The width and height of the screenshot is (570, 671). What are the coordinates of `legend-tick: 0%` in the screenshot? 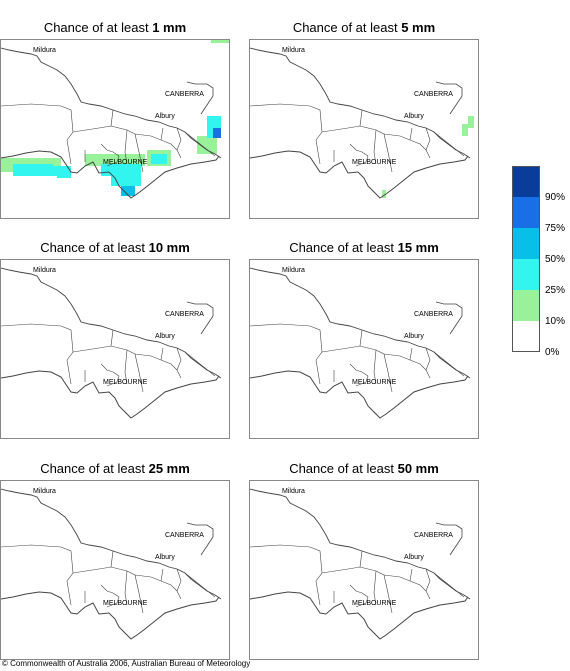 It's located at (552, 352).